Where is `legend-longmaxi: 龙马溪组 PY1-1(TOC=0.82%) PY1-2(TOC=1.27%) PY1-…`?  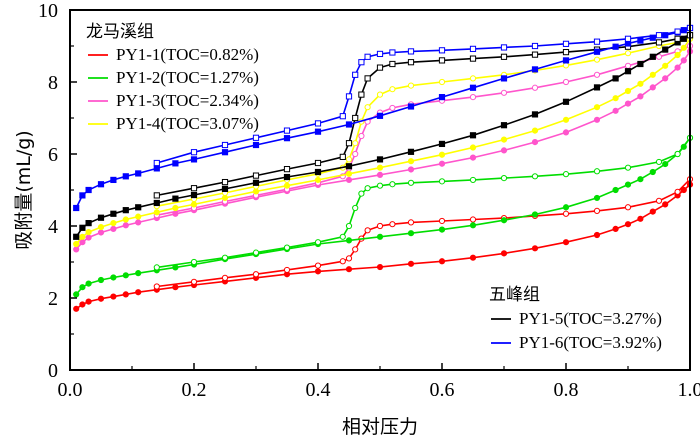
legend-longmaxi: 龙马溪组 PY1-1(TOC=0.82%) PY1-2(TOC=1.27%) PY1-… is located at coordinates (172, 77).